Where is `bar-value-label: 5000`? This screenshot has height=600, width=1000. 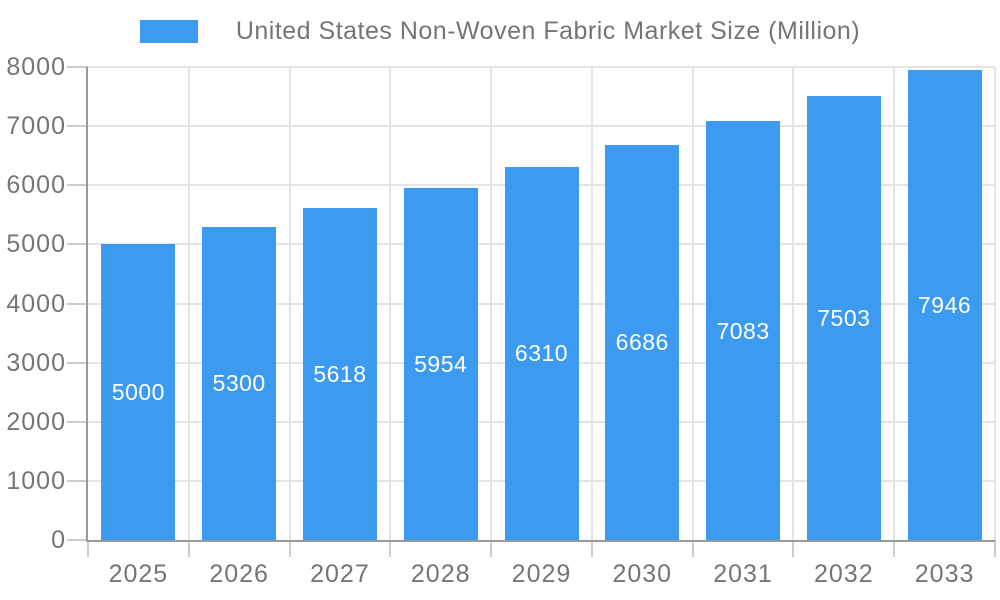 bar-value-label: 5000 is located at coordinates (138, 392).